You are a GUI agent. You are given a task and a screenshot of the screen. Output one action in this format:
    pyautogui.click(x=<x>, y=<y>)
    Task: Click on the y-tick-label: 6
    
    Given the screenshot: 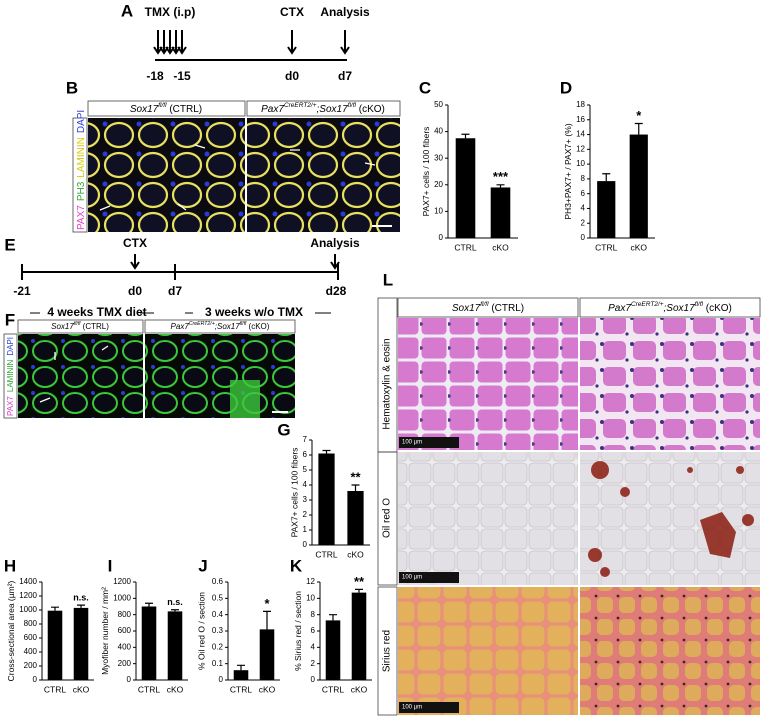 What is the action you would take?
    pyautogui.click(x=305, y=454)
    